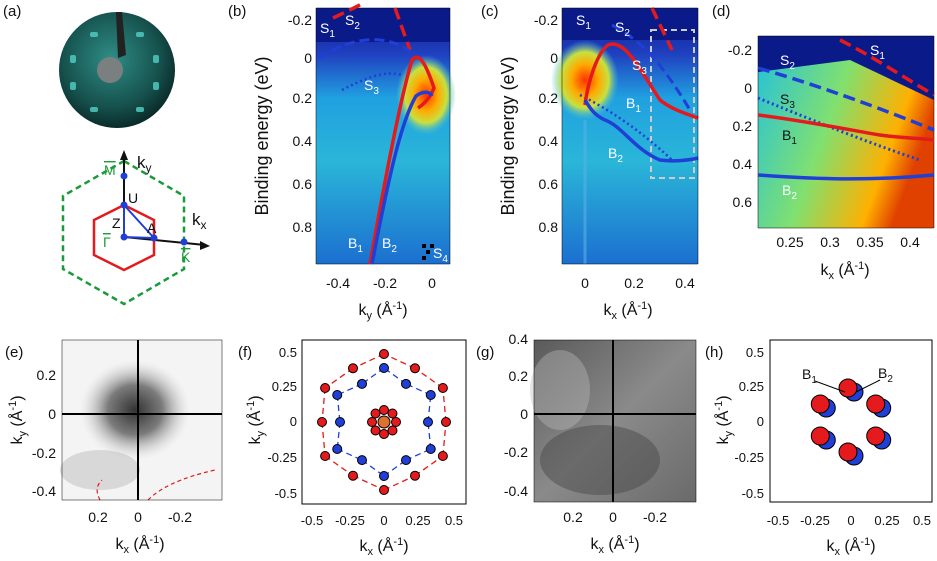 Image resolution: width=937 pixels, height=561 pixels. Describe the element at coordinates (303, 141) in the screenshot. I see `svg-text: 0.4` at that location.